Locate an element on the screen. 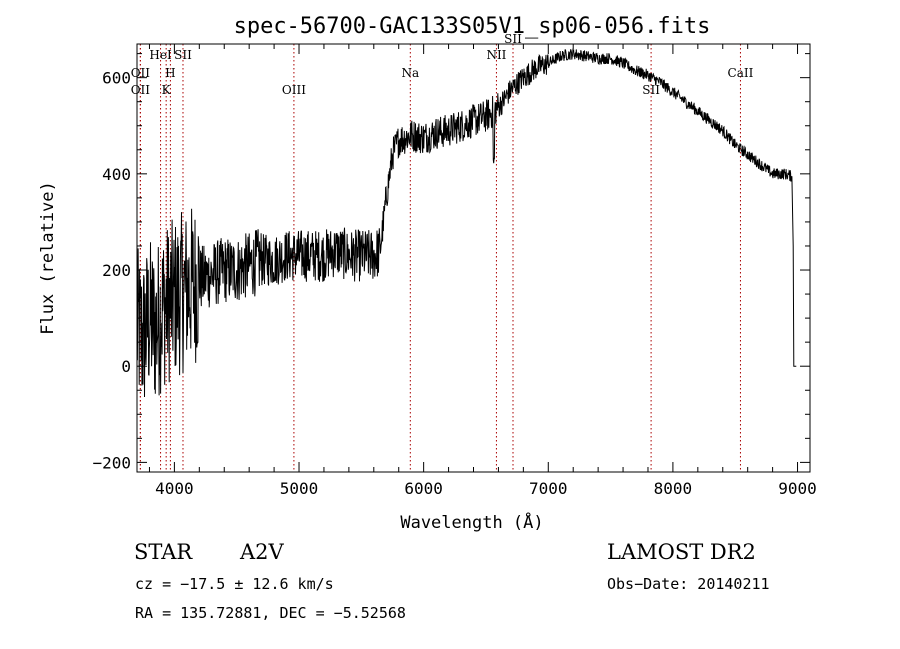 This screenshot has width=900, height=649. x-tick-label-2: 6000 is located at coordinates (423, 488).